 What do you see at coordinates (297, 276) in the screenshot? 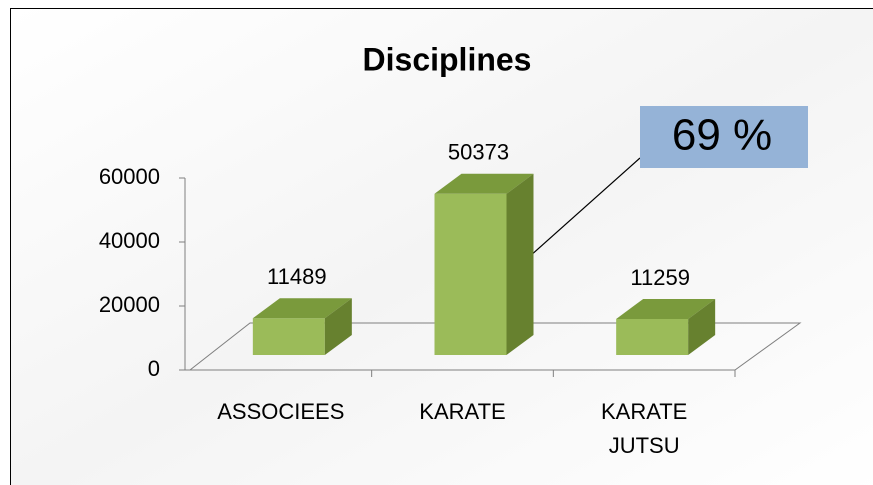
I see `value-label: 11489` at bounding box center [297, 276].